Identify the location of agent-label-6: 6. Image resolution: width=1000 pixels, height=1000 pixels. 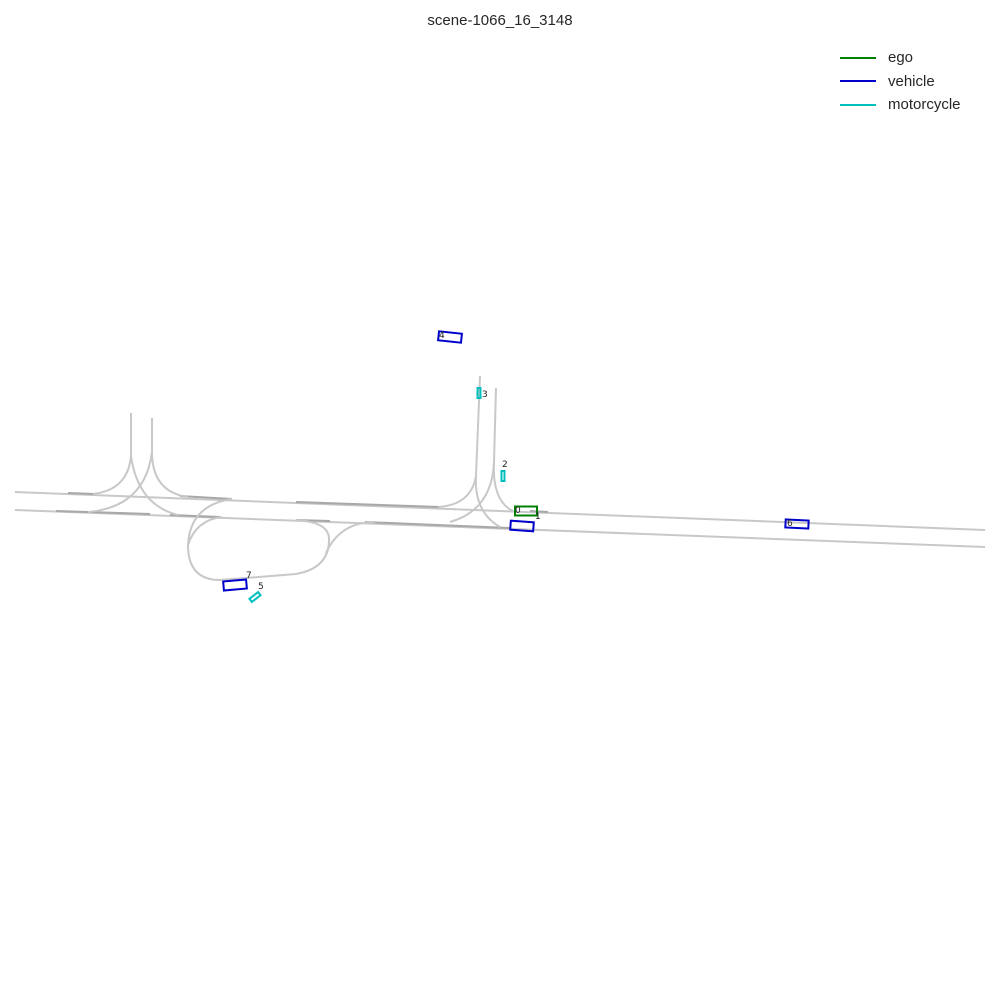
(790, 524).